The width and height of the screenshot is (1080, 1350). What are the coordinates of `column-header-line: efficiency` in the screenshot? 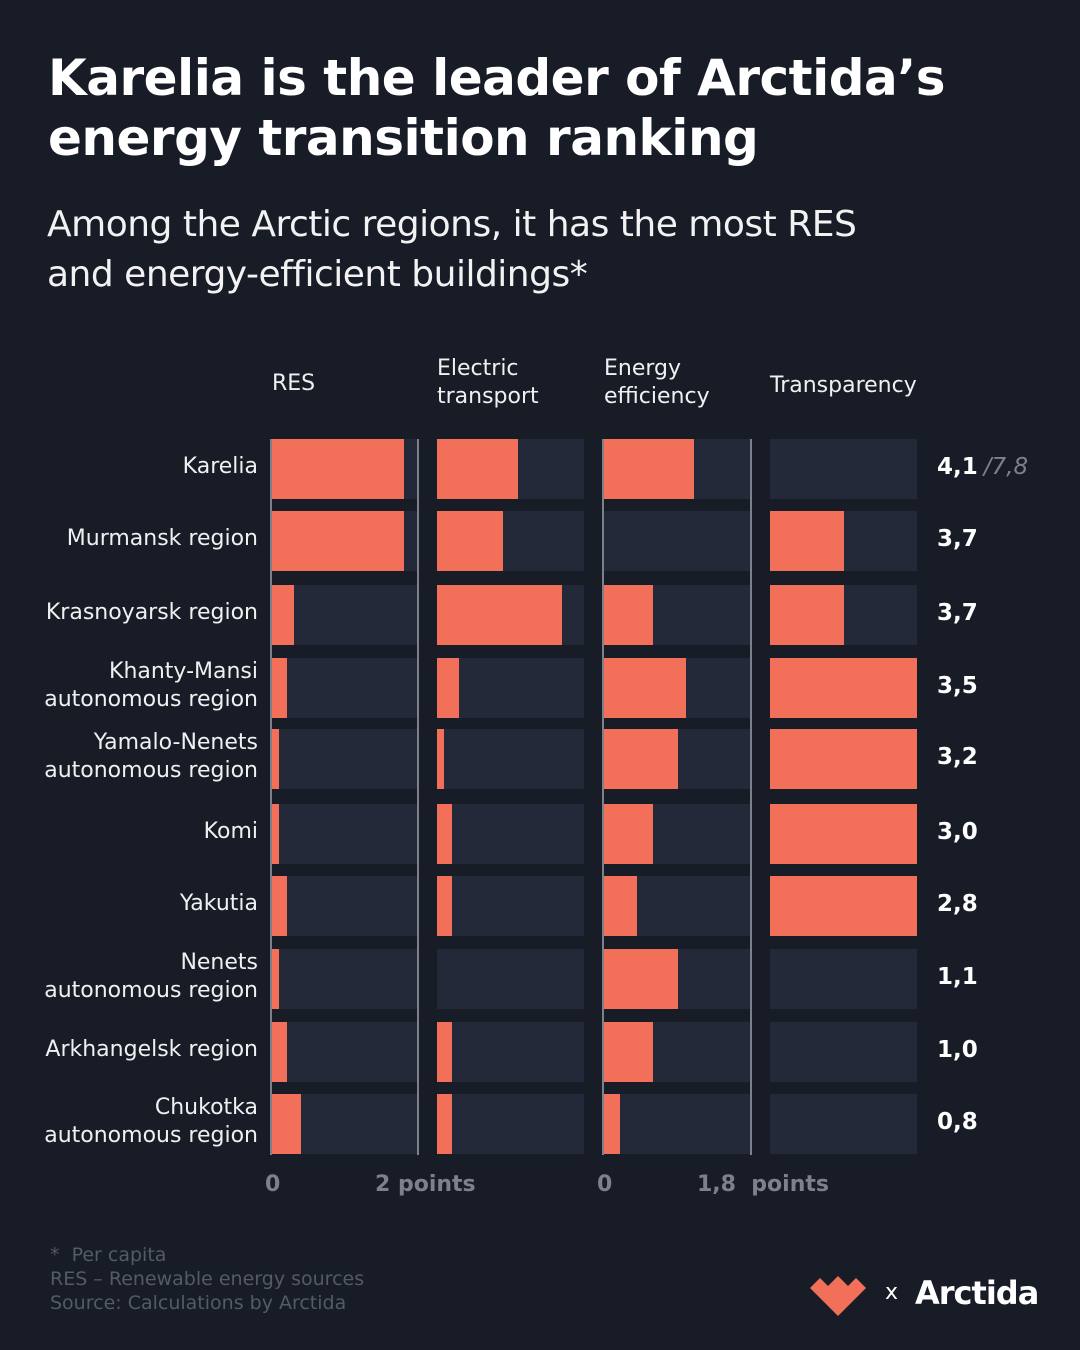 It's located at (657, 396).